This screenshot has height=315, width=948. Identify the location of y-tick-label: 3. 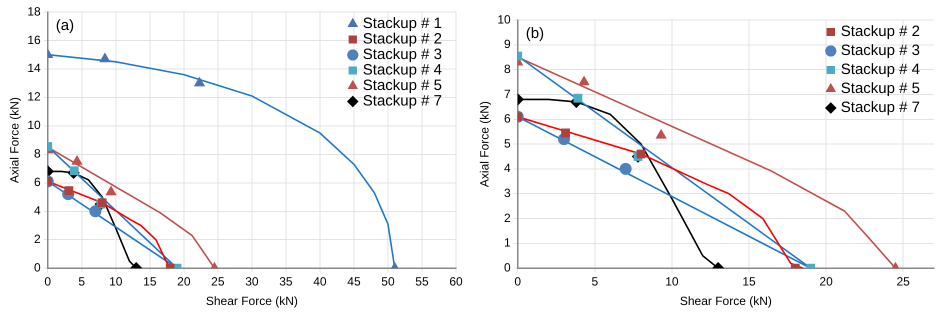
(508, 193).